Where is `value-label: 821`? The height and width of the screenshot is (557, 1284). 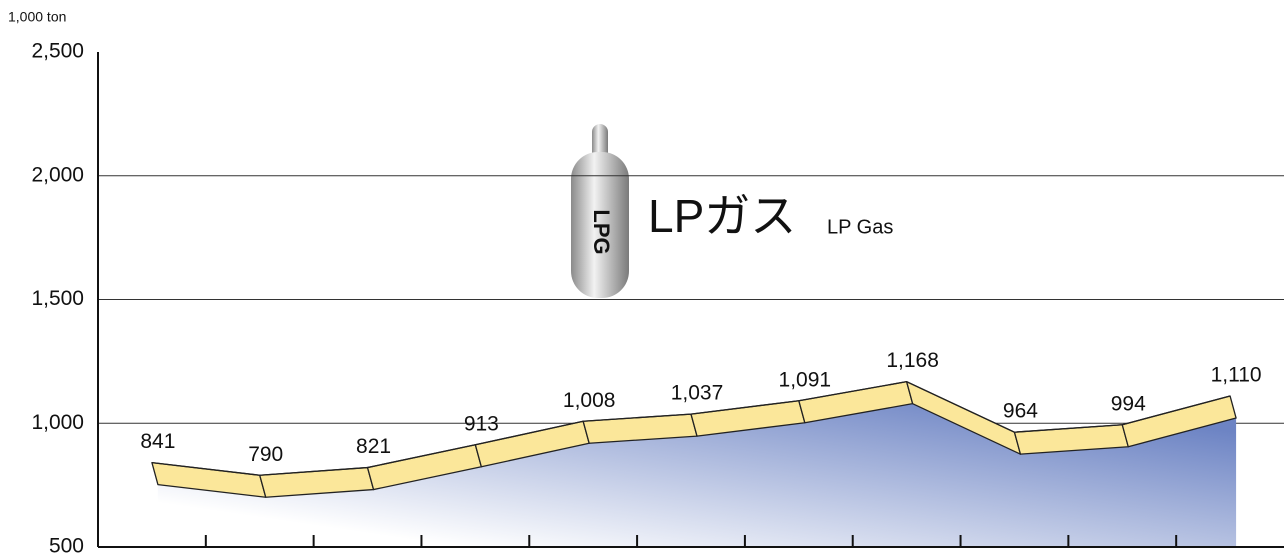 value-label: 821 is located at coordinates (373, 446).